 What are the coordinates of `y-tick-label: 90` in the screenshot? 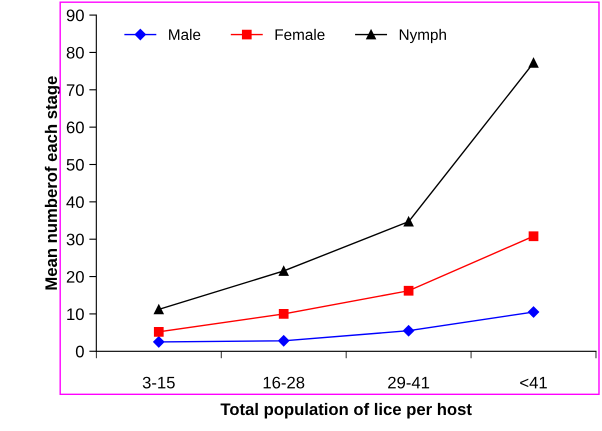 It's located at (75, 15).